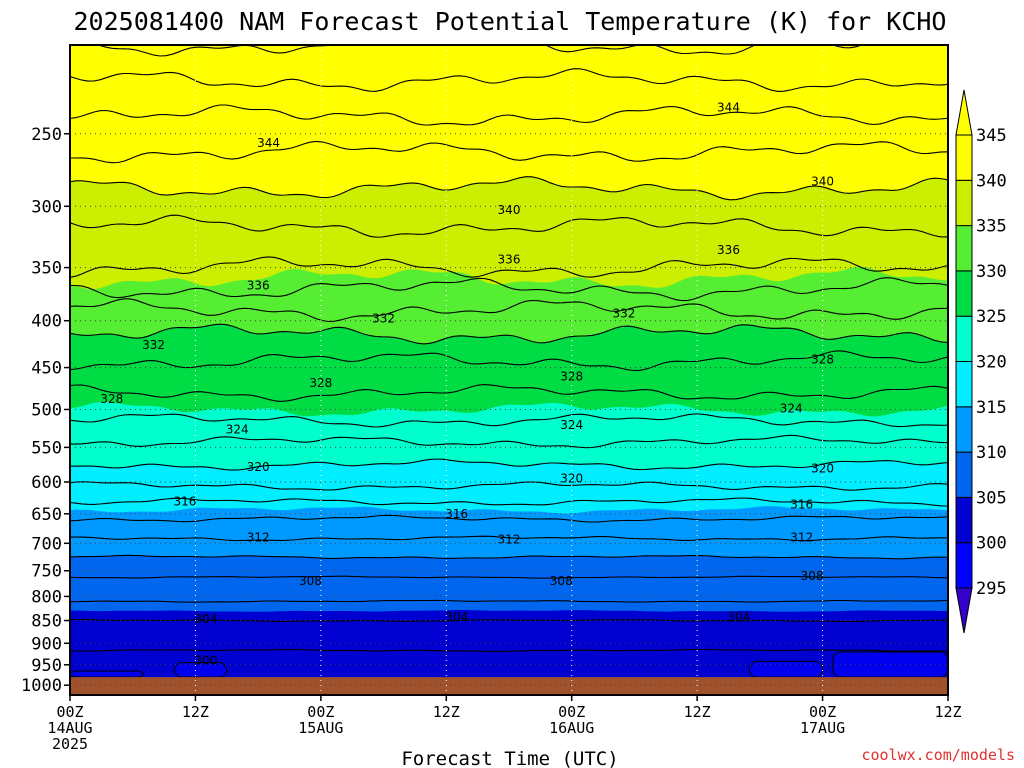  I want to click on credit-text: coolwx.com/models, so click(938, 755).